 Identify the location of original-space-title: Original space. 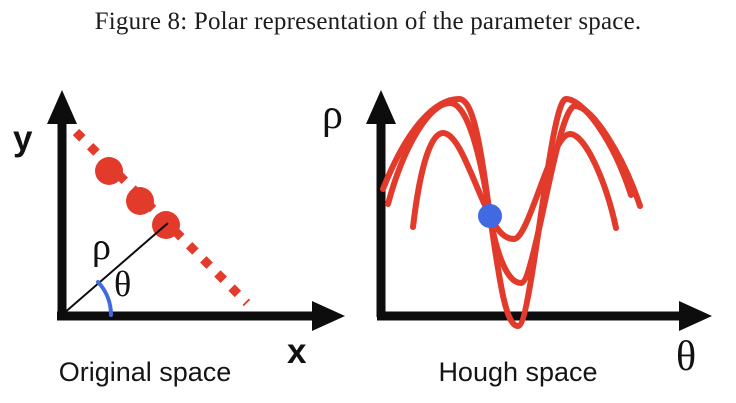
(145, 372).